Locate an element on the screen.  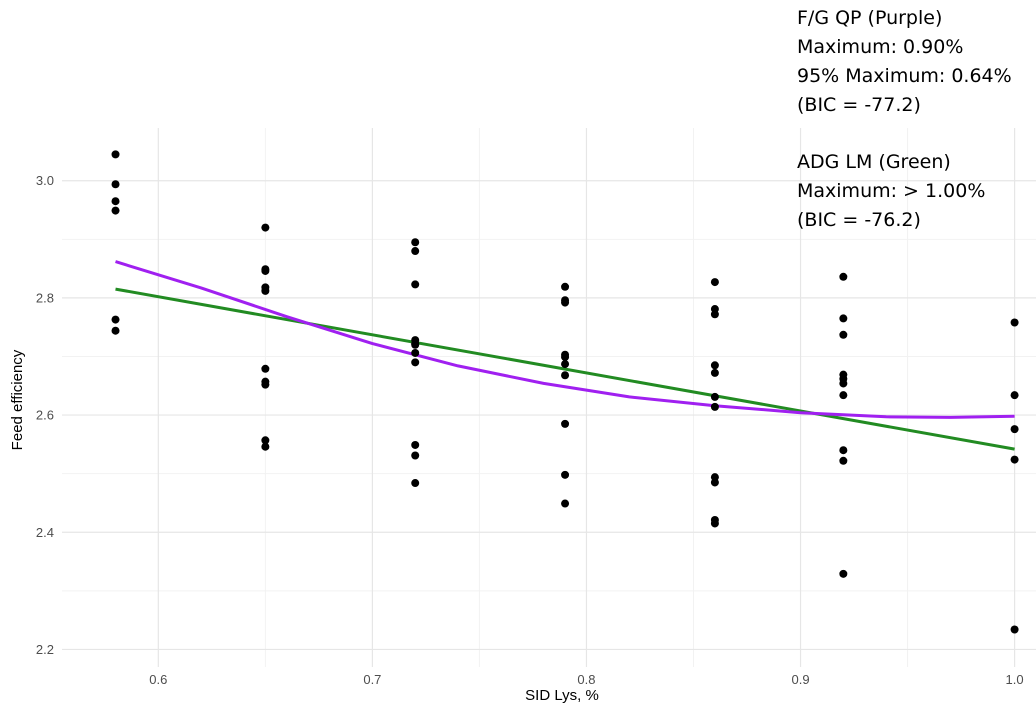
y-tick-label: 2.6 is located at coordinates (45, 415).